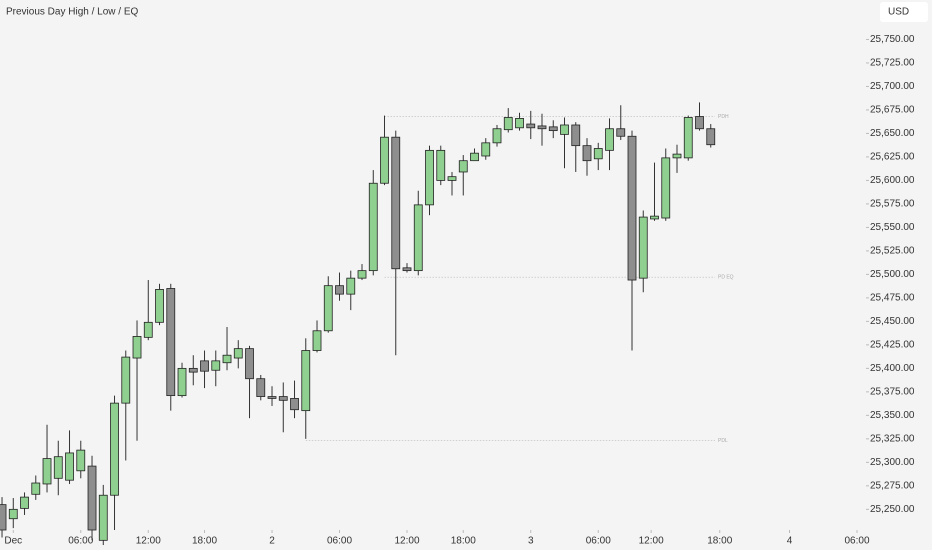  I want to click on level-label: PDH, so click(723, 117).